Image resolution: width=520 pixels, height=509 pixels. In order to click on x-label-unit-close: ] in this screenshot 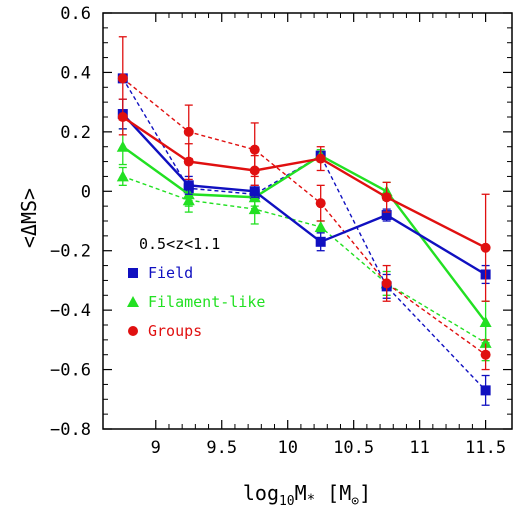, I will do `click(365, 493)`.